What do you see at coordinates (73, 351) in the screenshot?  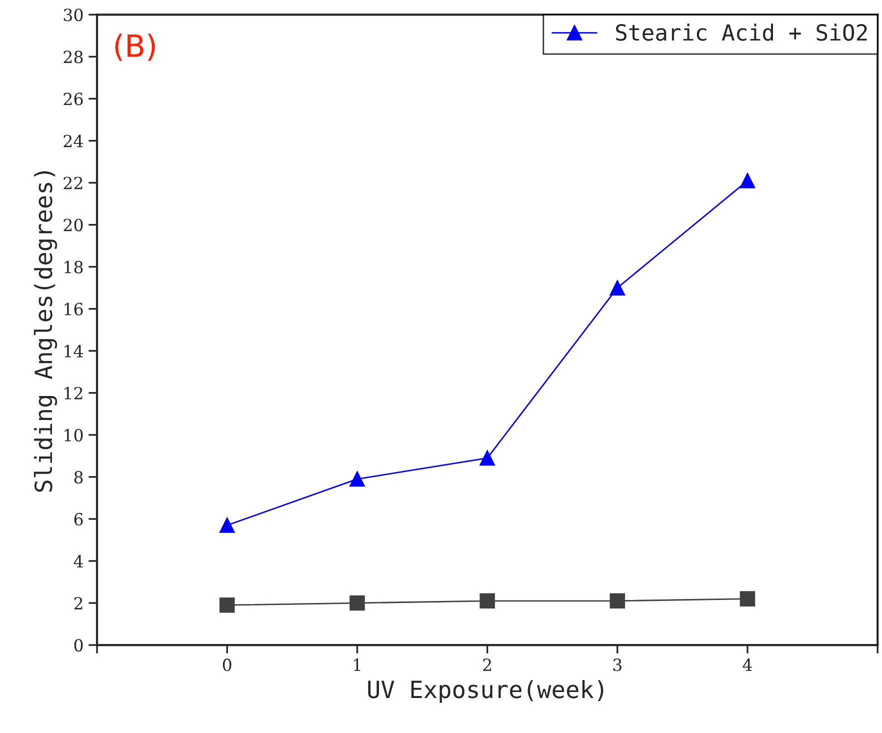 I see `y-tick-label: 14` at bounding box center [73, 351].